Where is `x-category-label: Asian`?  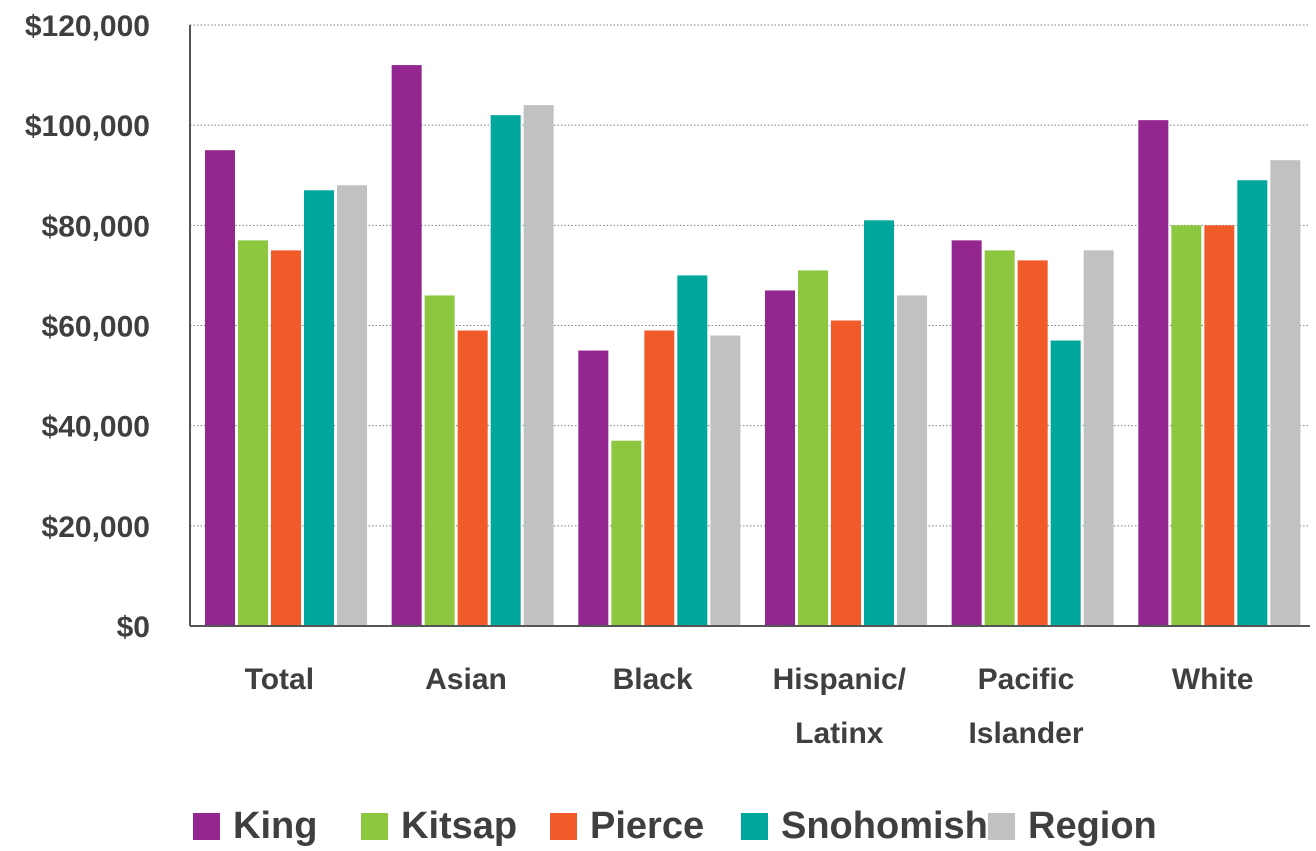 x-category-label: Asian is located at coordinates (466, 679).